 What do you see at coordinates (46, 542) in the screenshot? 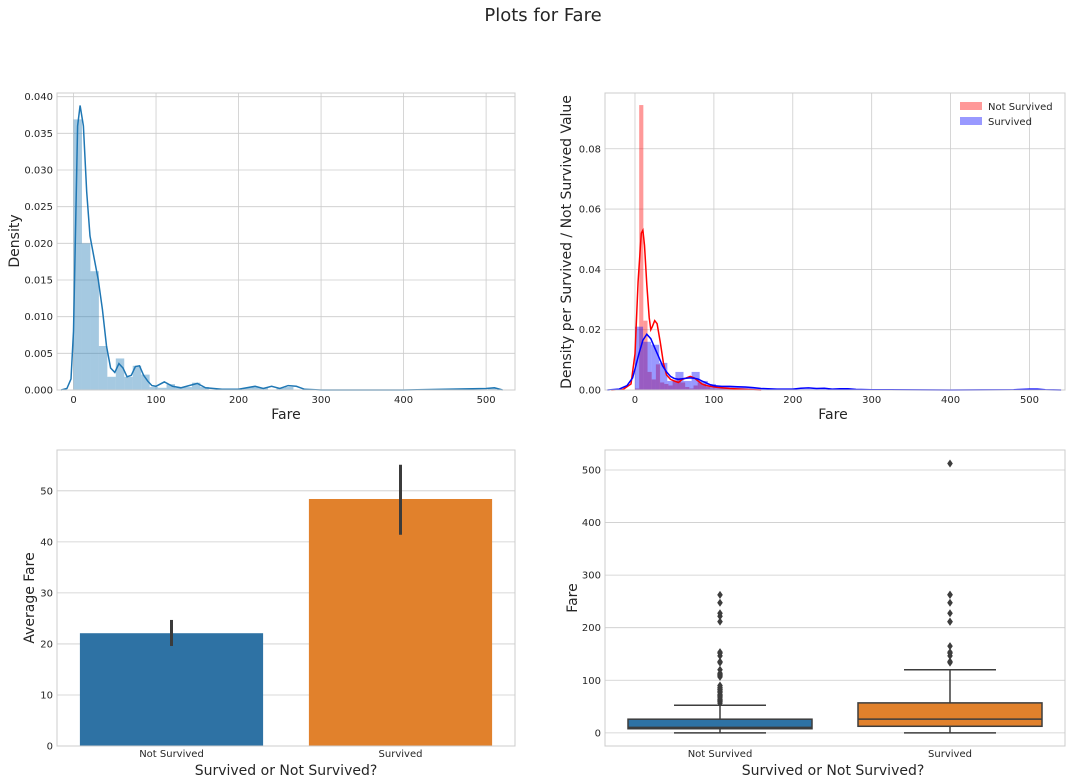
I see `y-tick-label: 40` at bounding box center [46, 542].